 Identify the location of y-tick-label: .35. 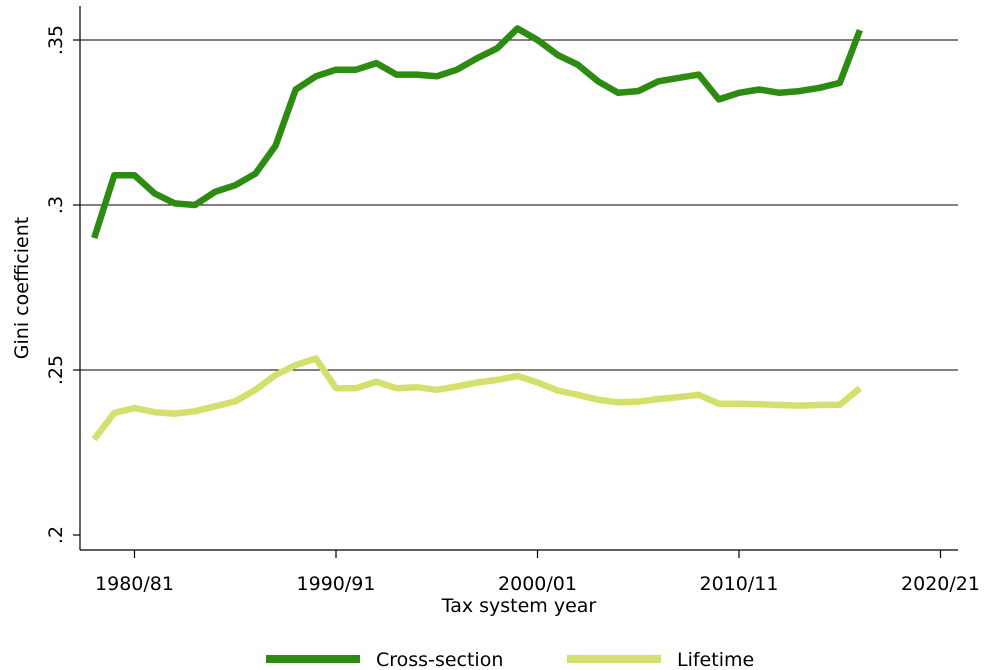
(56, 40).